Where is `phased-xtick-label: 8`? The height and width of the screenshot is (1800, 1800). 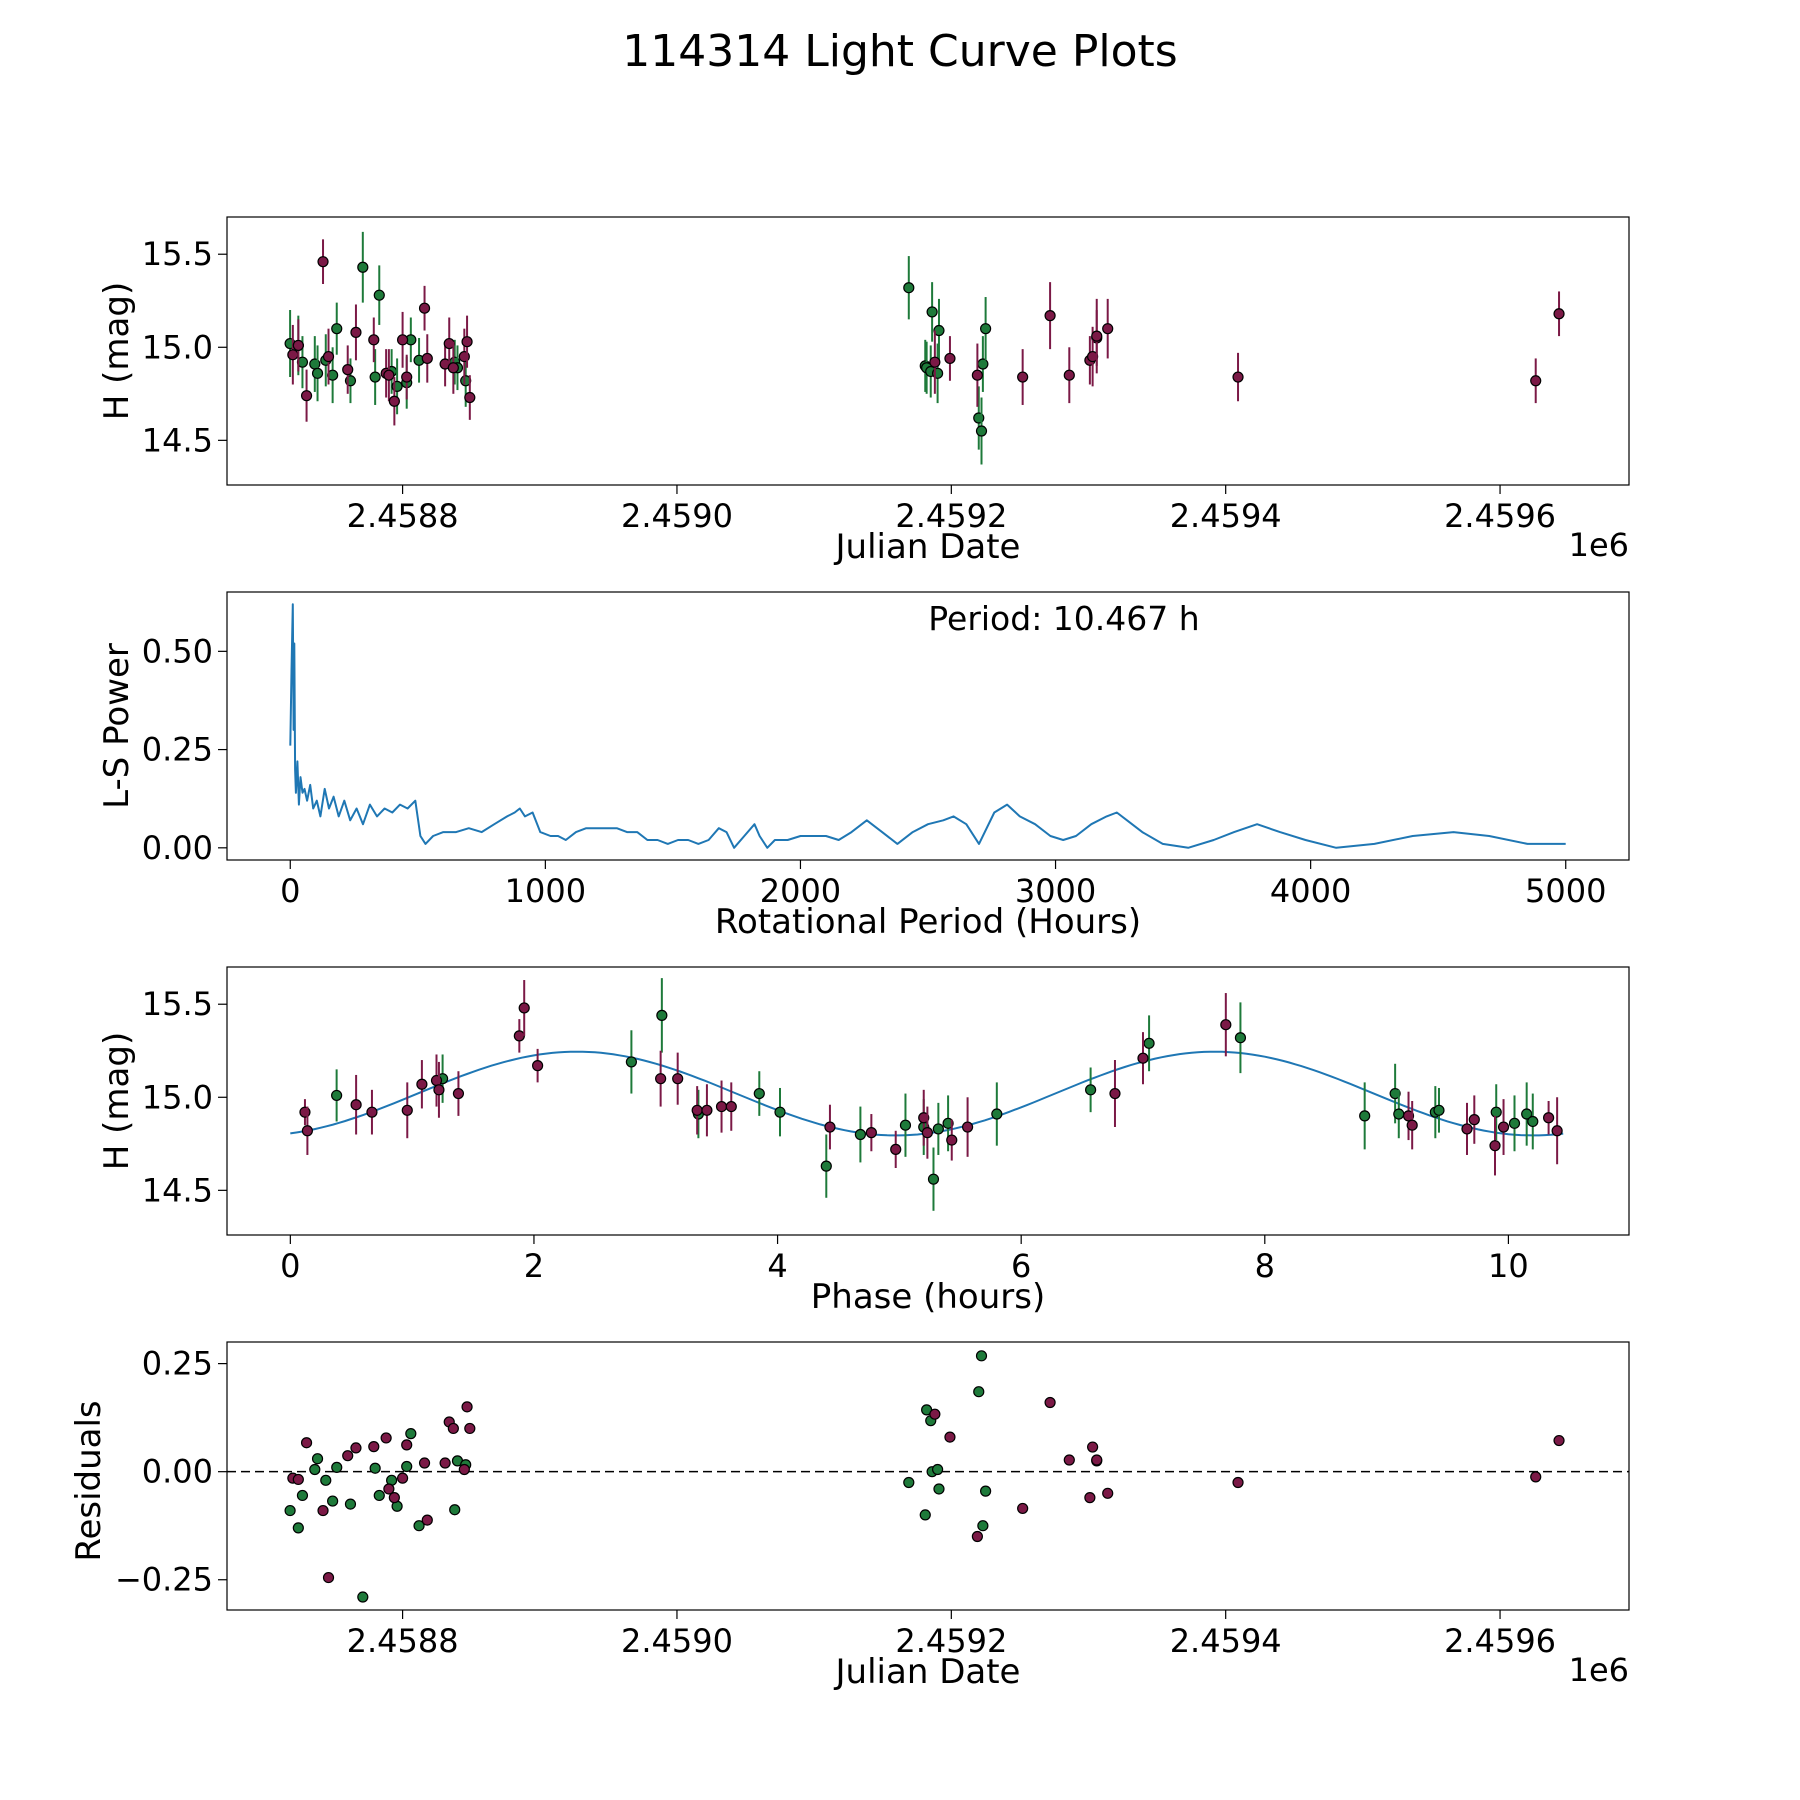 phased-xtick-label: 8 is located at coordinates (1265, 1266).